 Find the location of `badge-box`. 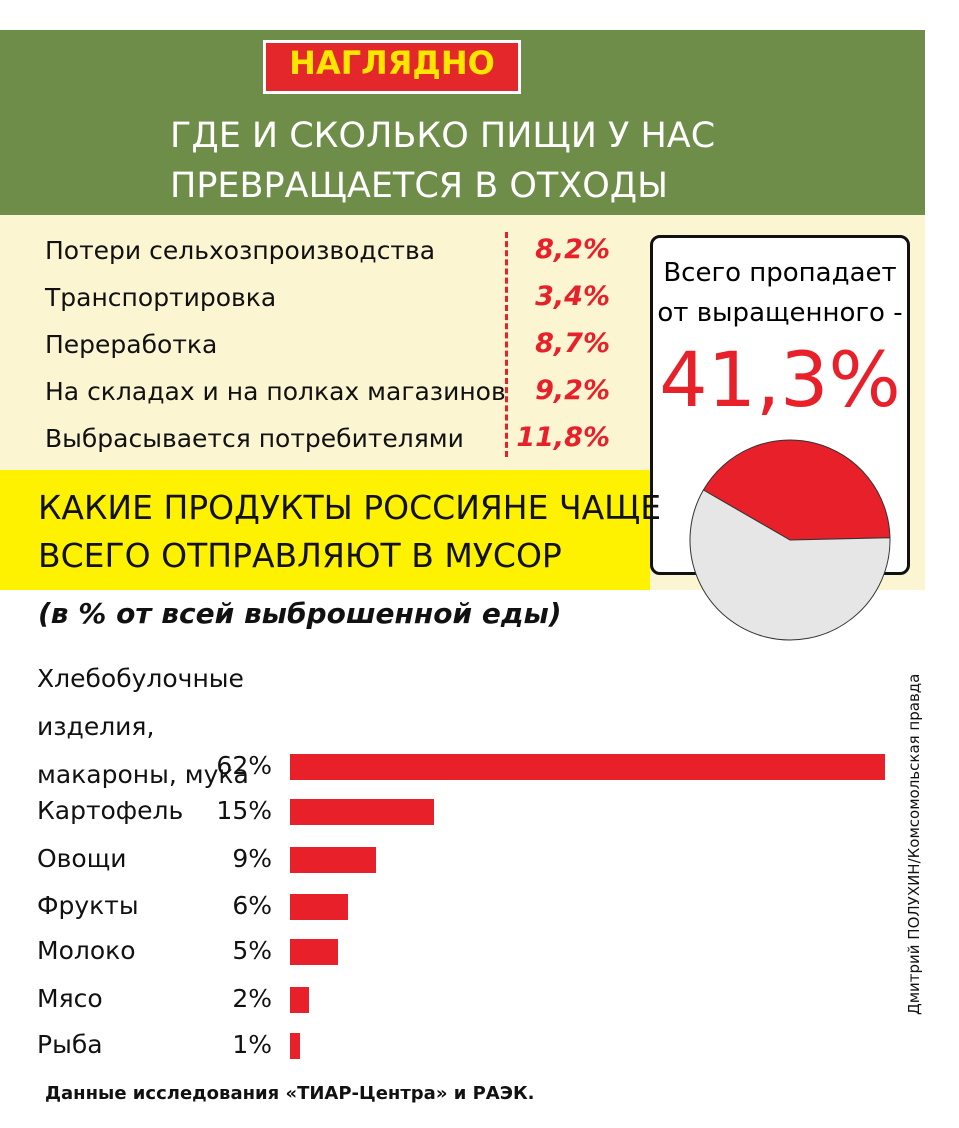

badge-box is located at coordinates (392, 67).